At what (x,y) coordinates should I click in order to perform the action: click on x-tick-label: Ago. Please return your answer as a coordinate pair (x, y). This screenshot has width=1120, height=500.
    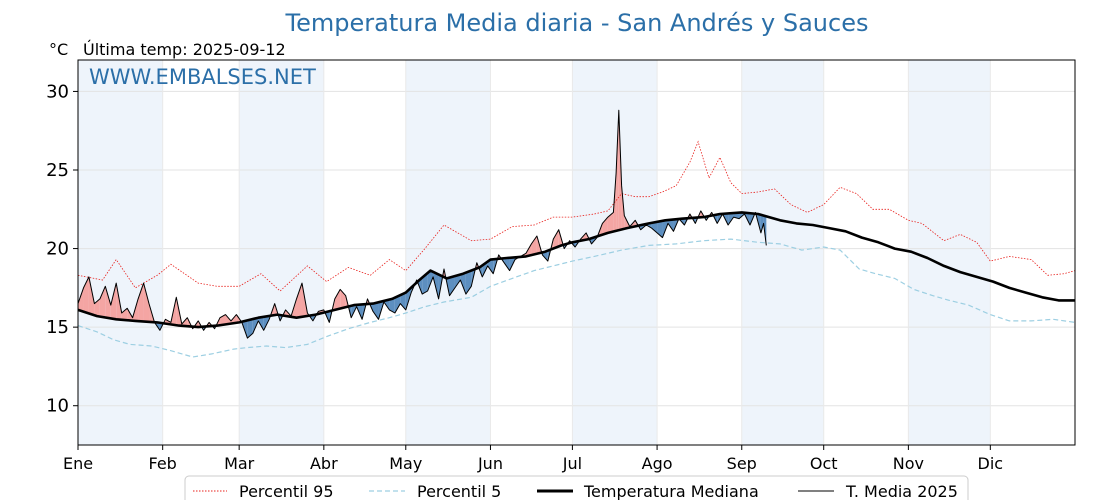
    Looking at the image, I should click on (657, 463).